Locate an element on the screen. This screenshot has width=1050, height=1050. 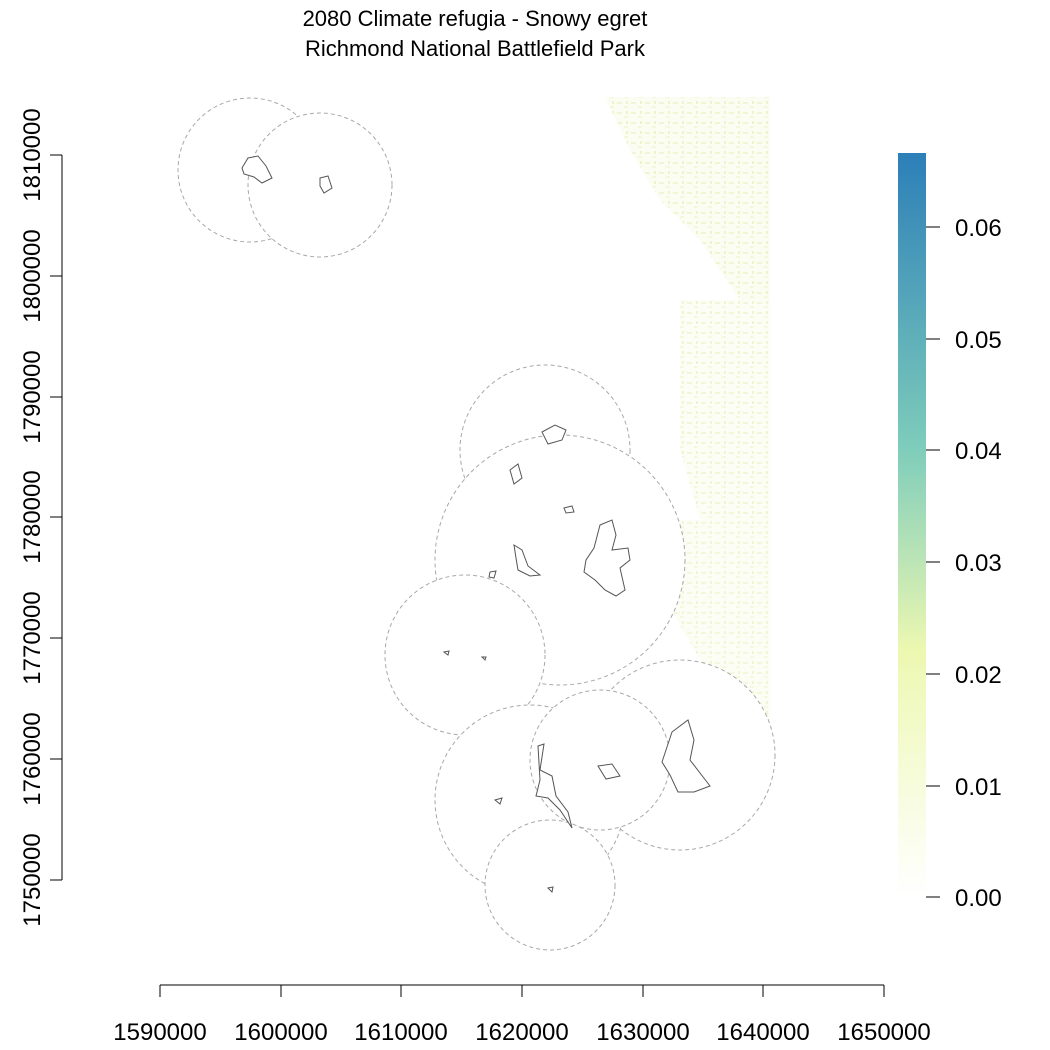
park-unit-e1 is located at coordinates (686, 756).